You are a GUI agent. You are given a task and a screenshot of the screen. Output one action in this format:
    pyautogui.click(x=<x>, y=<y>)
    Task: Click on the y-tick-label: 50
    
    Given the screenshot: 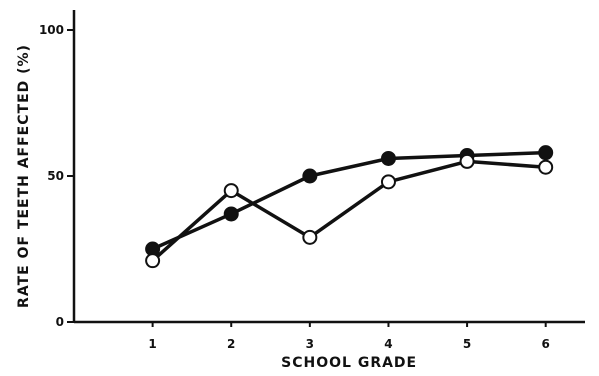 What is the action you would take?
    pyautogui.click(x=55, y=176)
    